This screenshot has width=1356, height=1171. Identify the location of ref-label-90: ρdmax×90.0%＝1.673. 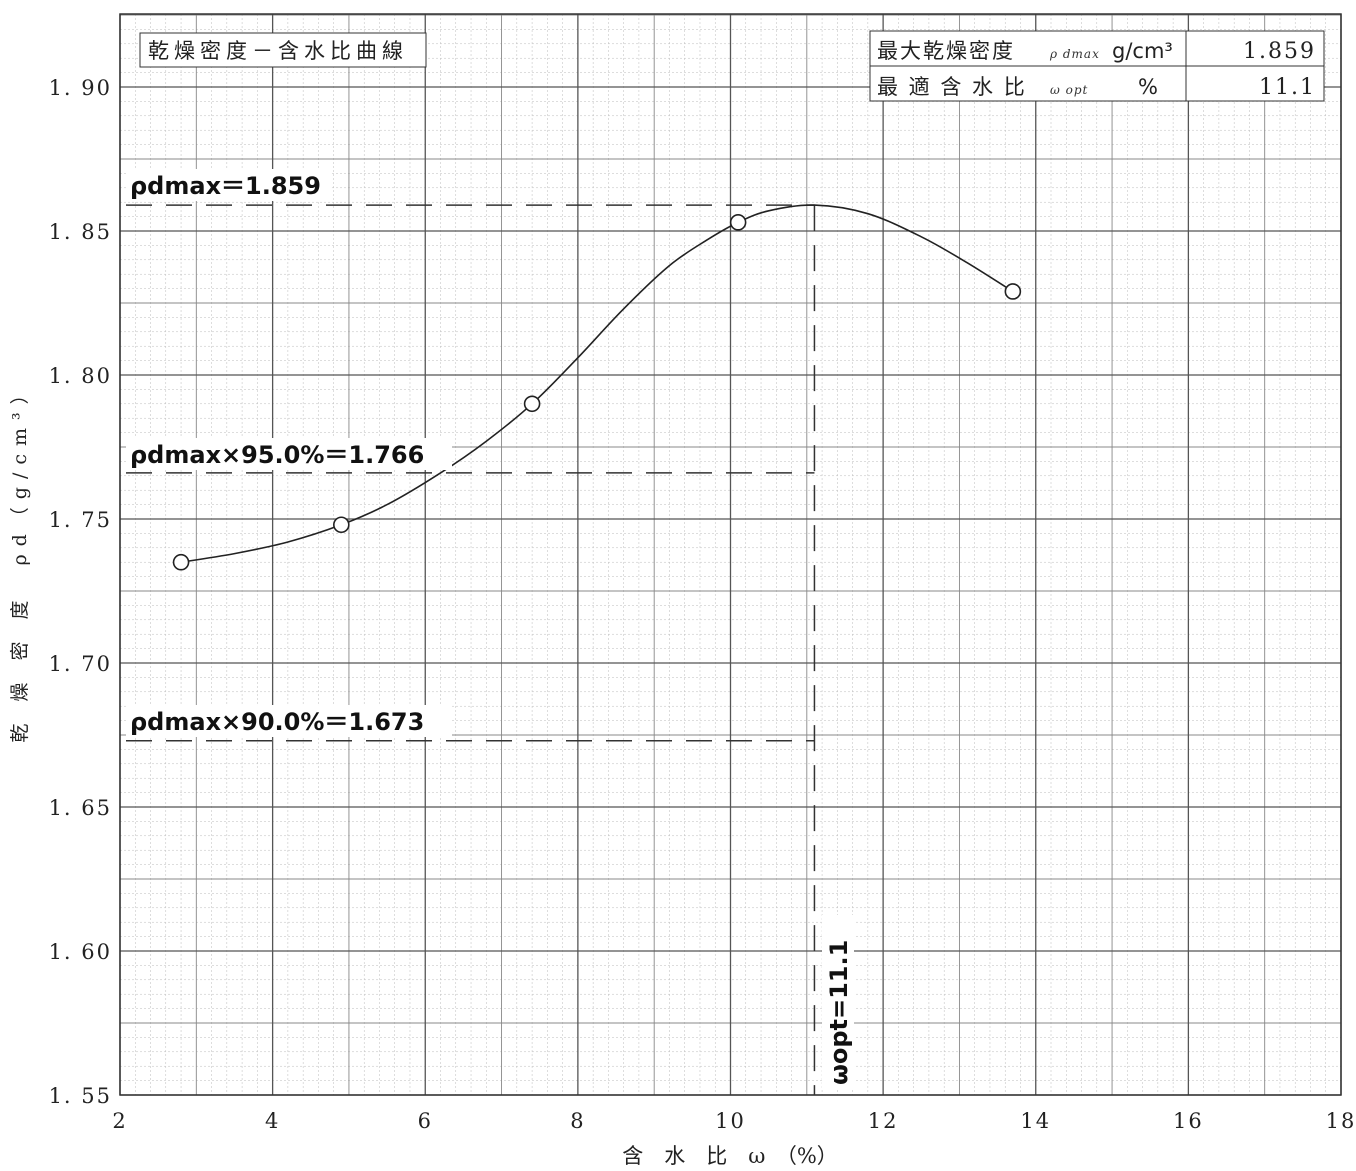
(289, 721).